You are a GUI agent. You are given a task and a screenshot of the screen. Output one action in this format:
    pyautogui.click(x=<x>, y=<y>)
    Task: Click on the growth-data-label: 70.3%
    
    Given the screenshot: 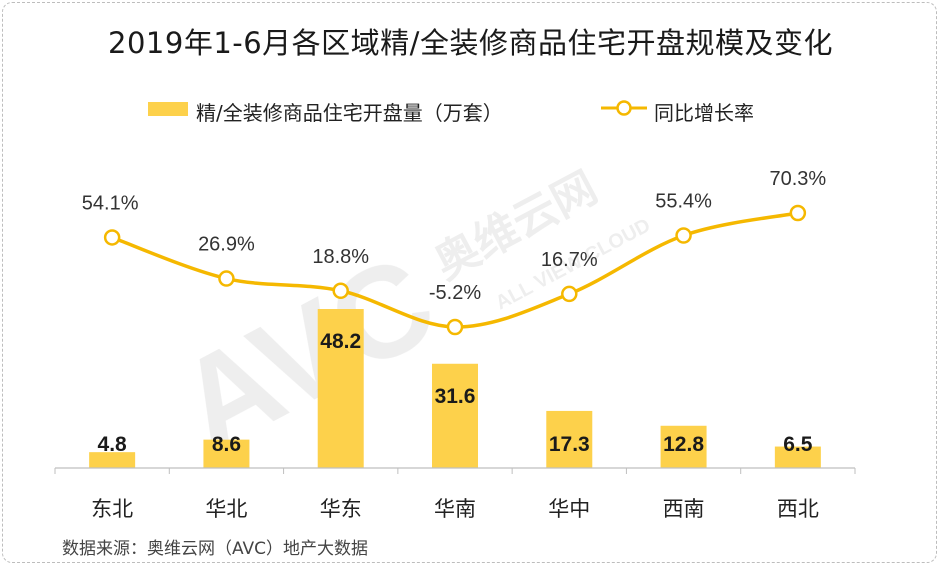 What is the action you would take?
    pyautogui.click(x=797, y=179)
    